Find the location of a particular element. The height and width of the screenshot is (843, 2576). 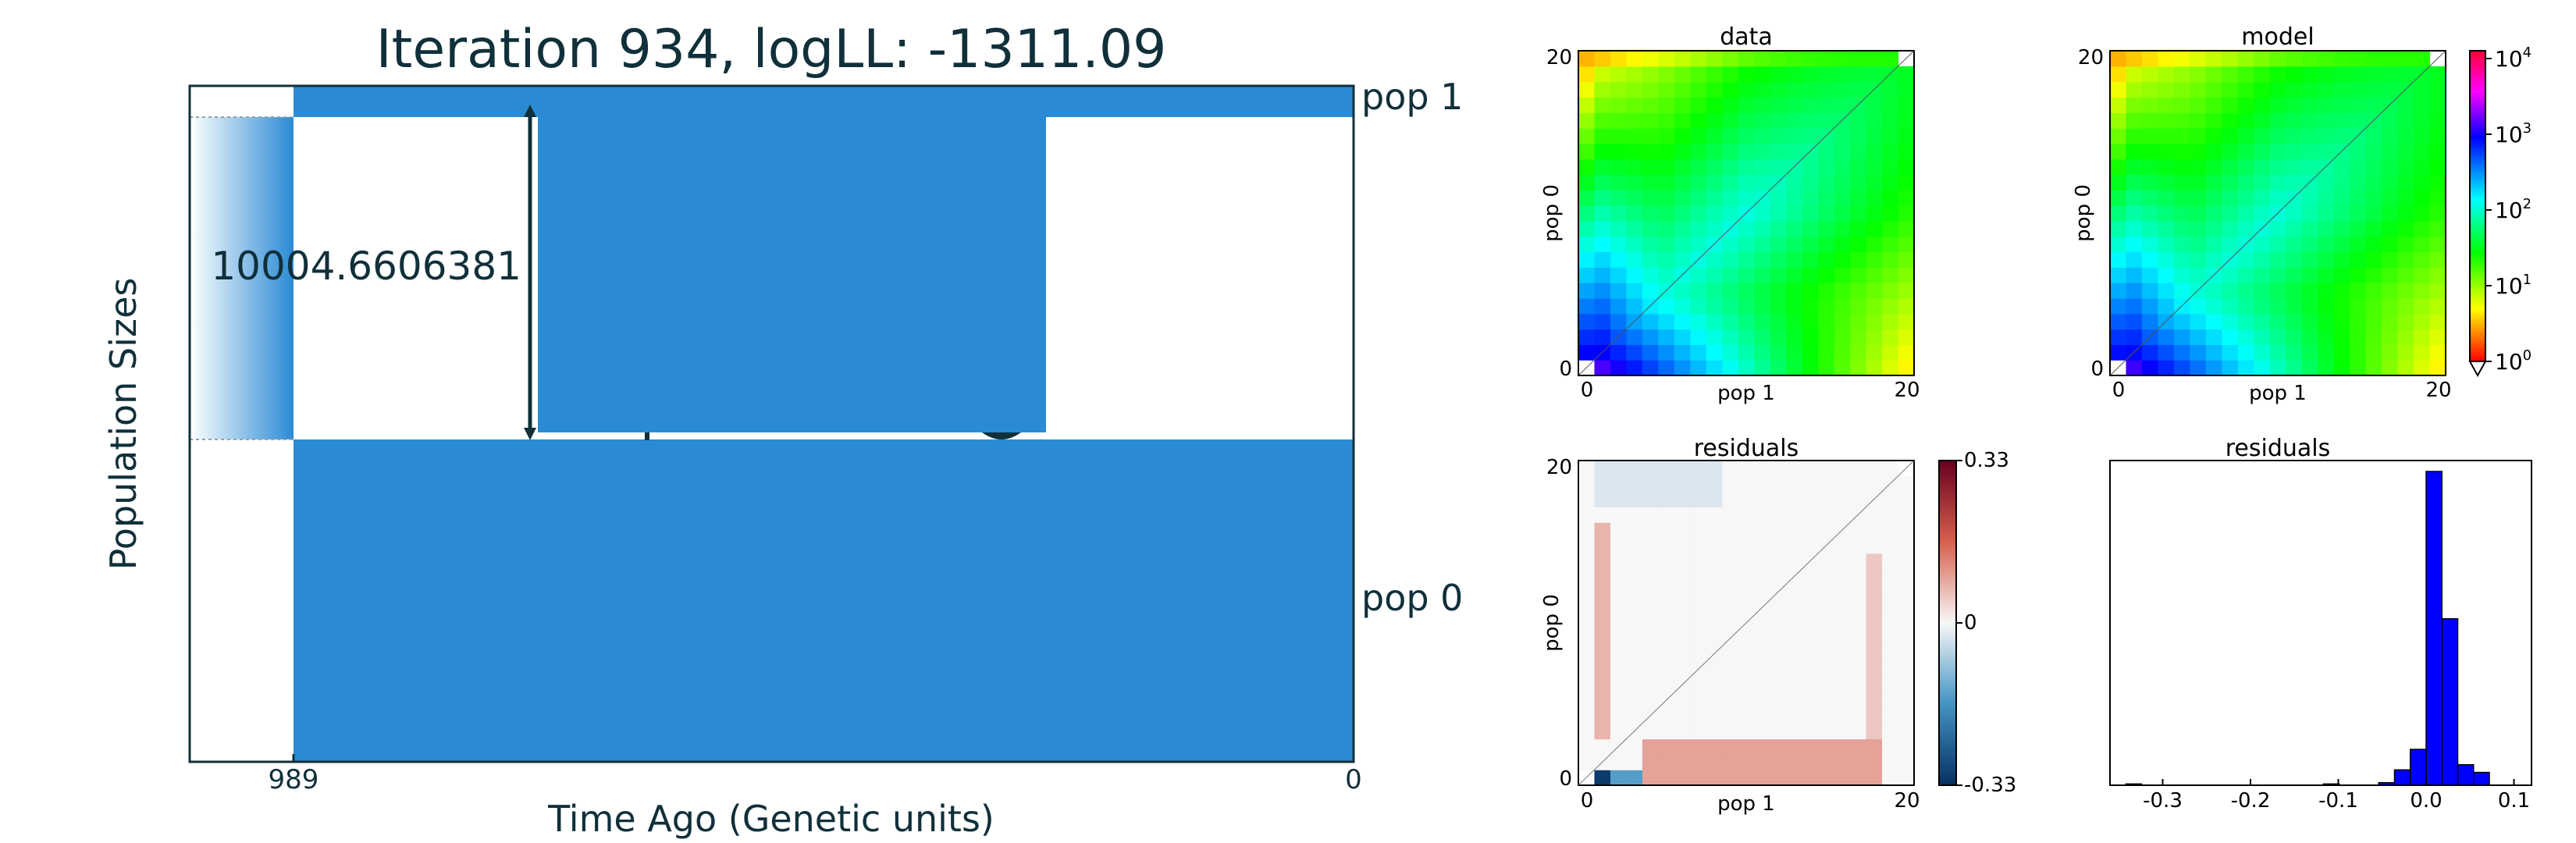

pop1-band is located at coordinates (824, 102).